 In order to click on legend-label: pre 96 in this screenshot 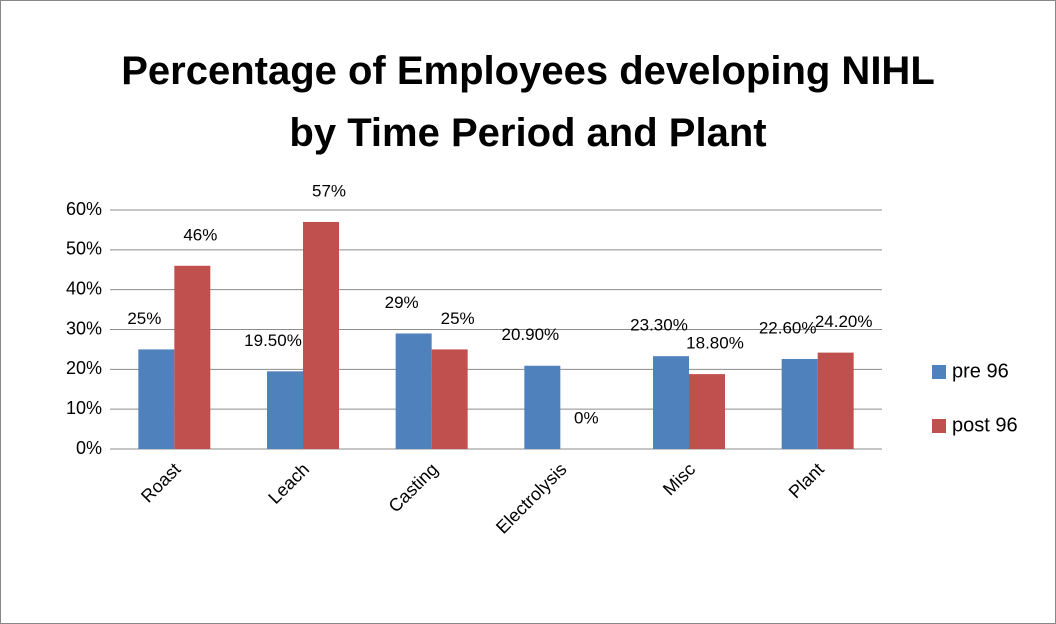, I will do `click(980, 371)`.